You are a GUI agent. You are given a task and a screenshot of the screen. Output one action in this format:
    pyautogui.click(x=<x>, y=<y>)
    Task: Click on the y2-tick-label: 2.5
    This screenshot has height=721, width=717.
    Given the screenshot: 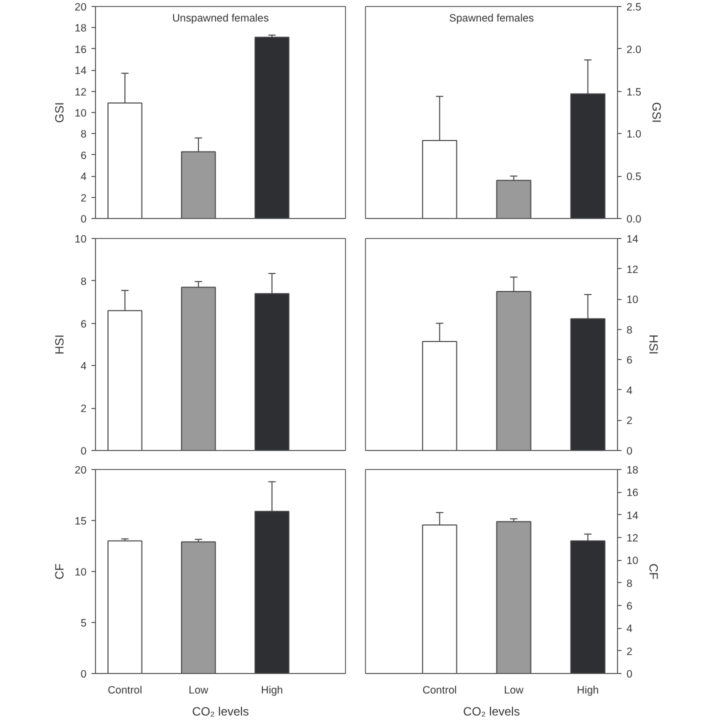 What is the action you would take?
    pyautogui.click(x=634, y=8)
    